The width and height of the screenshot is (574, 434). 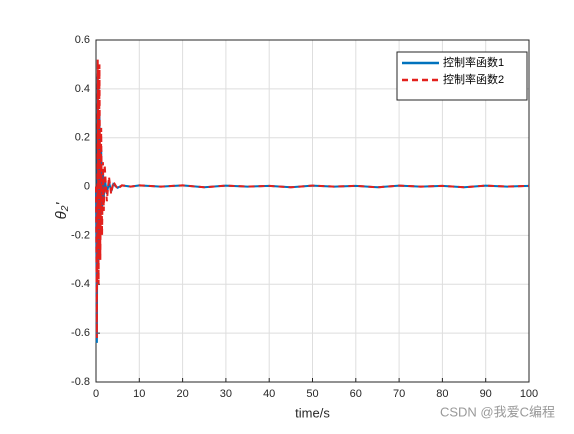 What do you see at coordinates (442, 394) in the screenshot?
I see `x-tick-label: 80` at bounding box center [442, 394].